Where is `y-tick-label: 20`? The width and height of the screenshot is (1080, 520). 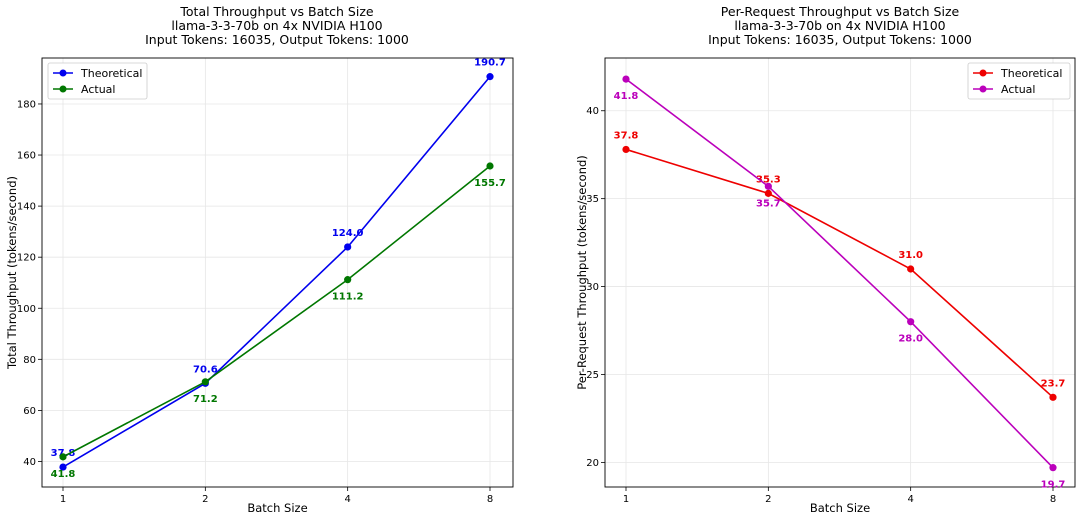
y-tick-label: 20 is located at coordinates (592, 463).